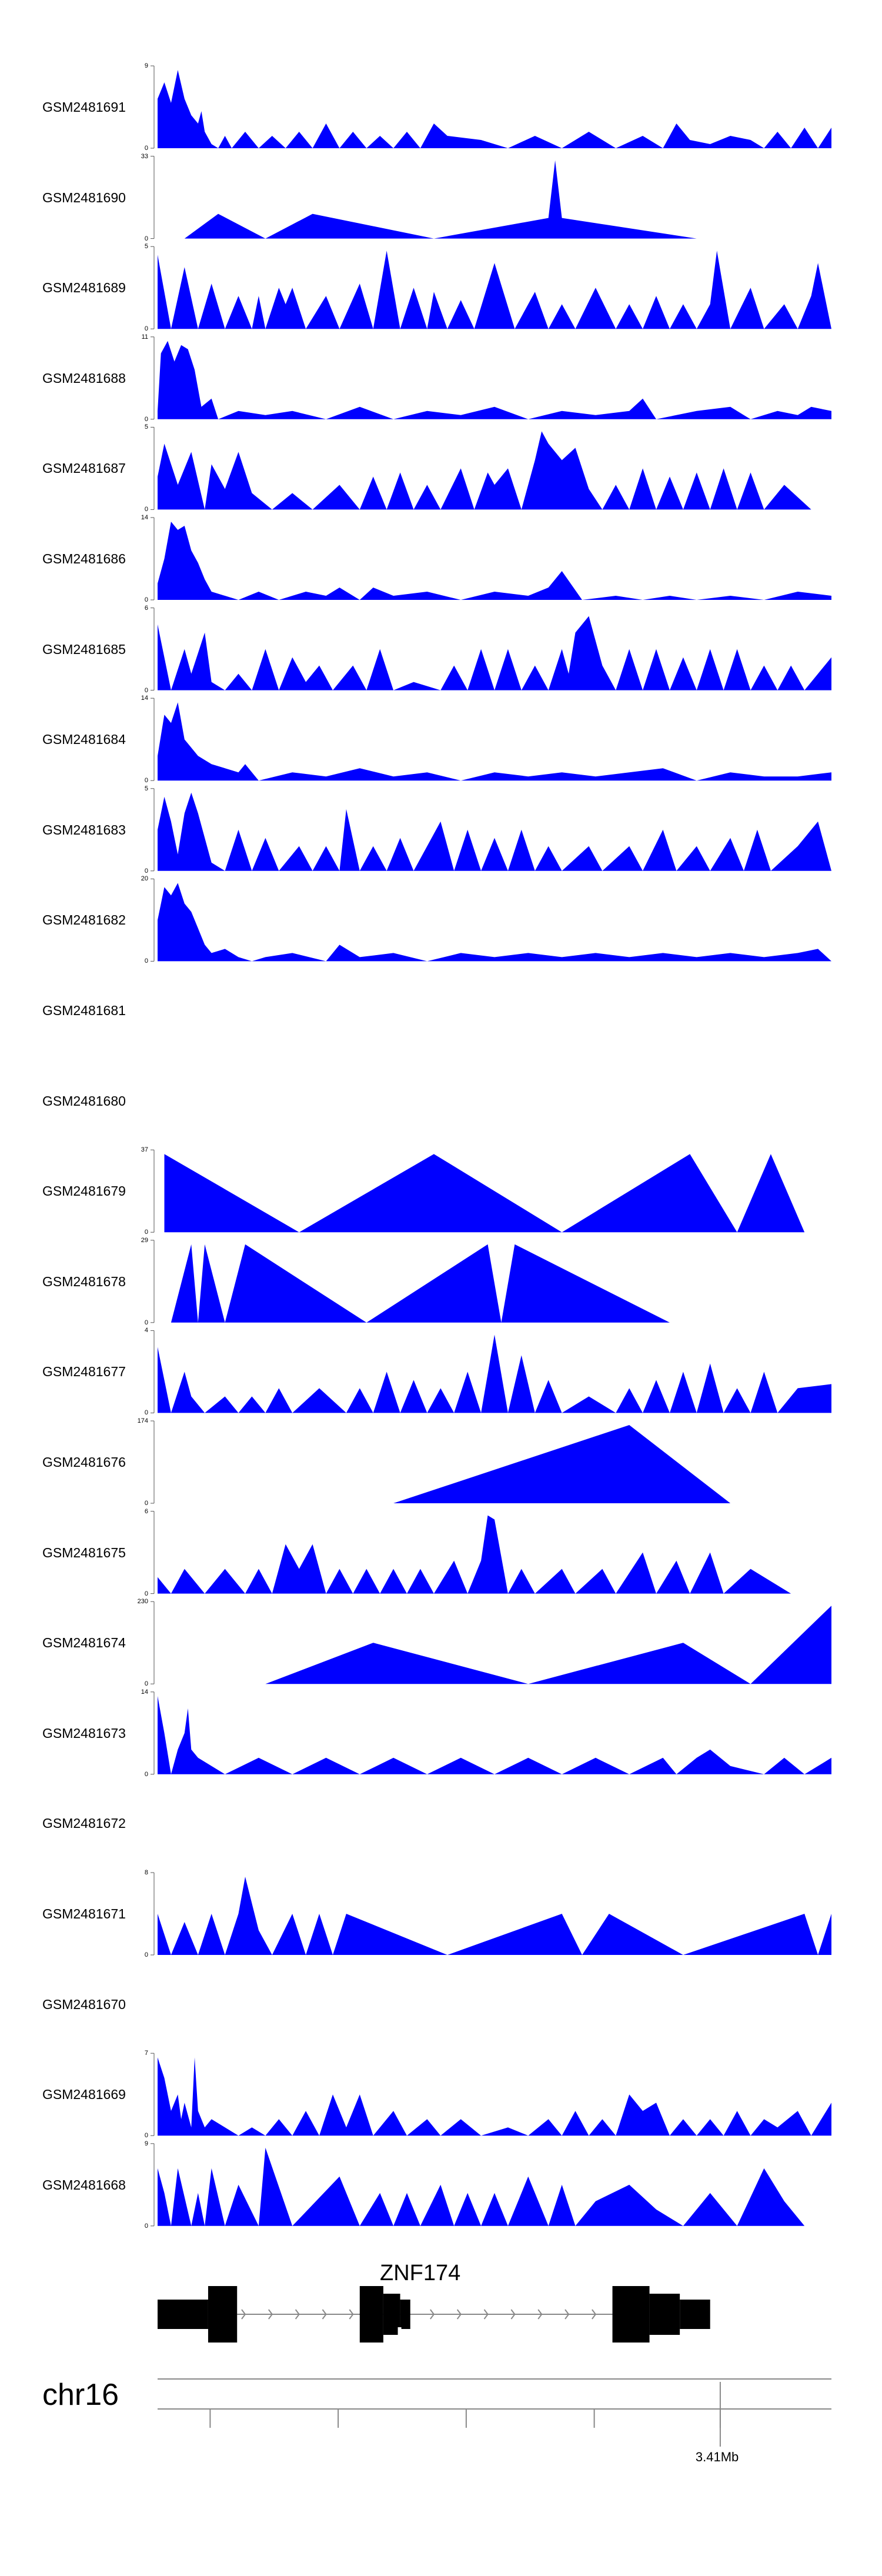  What do you see at coordinates (84, 1372) in the screenshot?
I see `track-label-GSM2481677: GSM2481677` at bounding box center [84, 1372].